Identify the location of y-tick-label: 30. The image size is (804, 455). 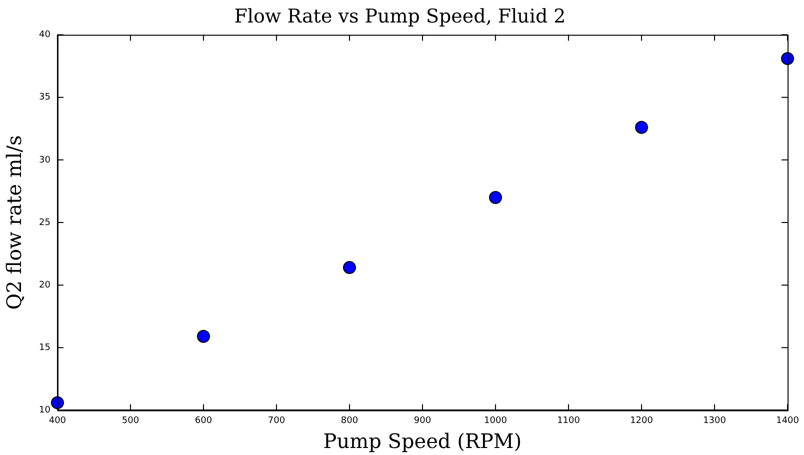
(45, 160).